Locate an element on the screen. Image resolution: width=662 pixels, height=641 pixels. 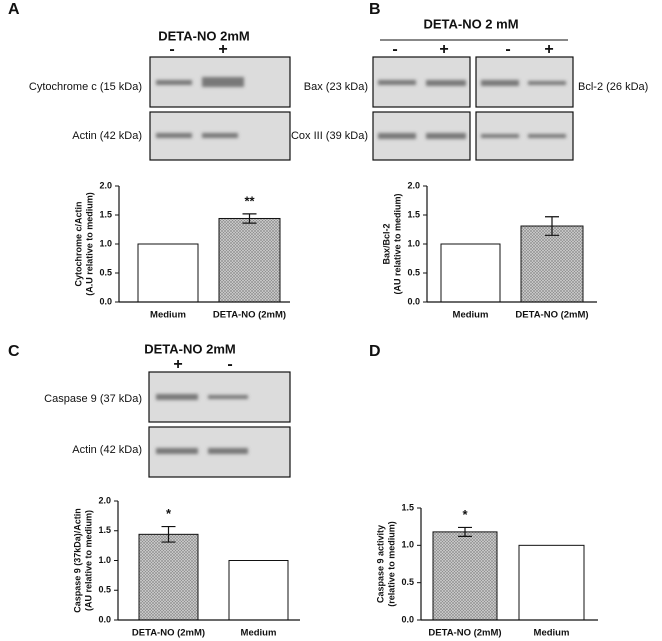
blot-label: Bcl-2 (26 kDa) is located at coordinates (613, 87).